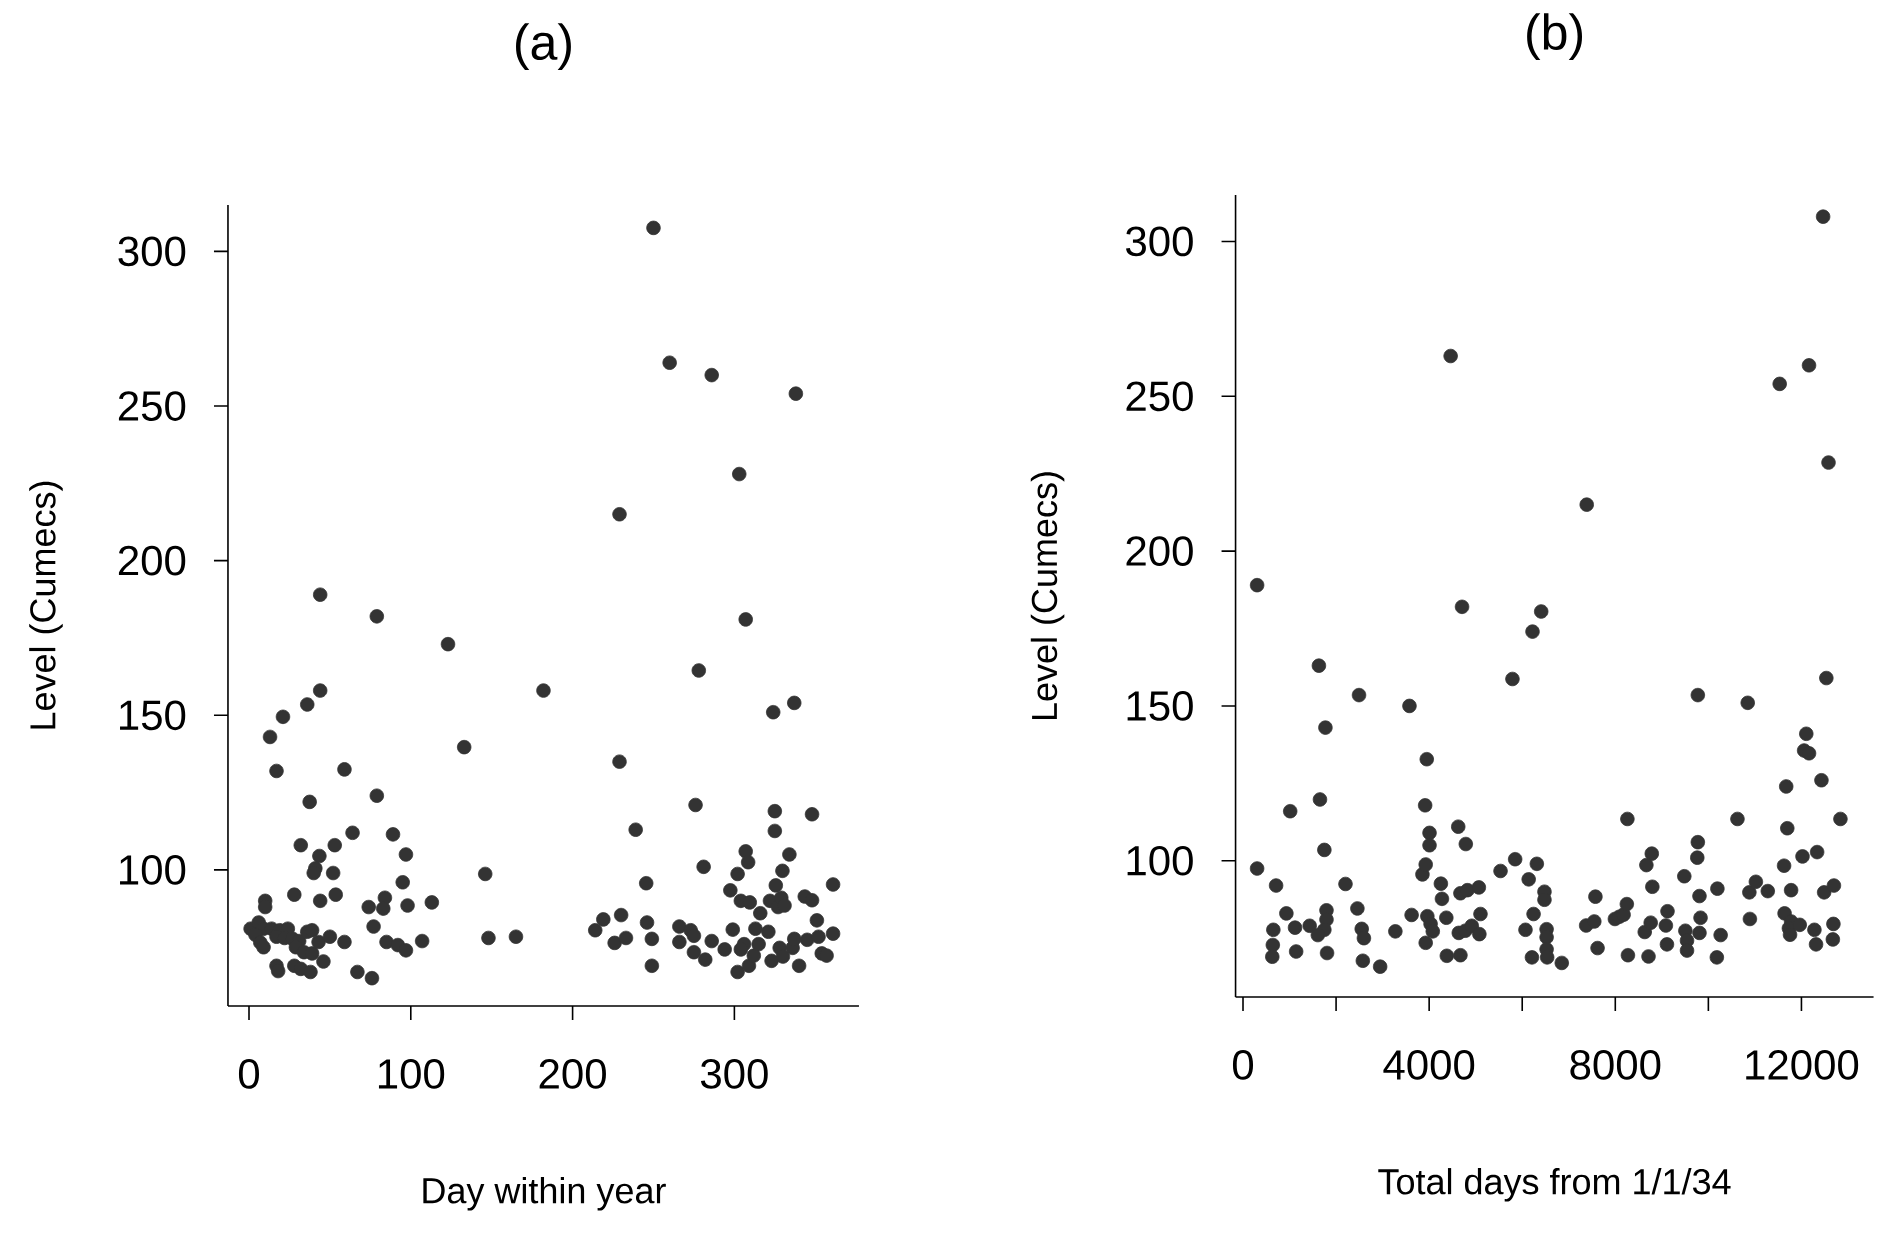 The width and height of the screenshot is (1897, 1250). I want to click on x-tick-label: 100, so click(411, 1074).